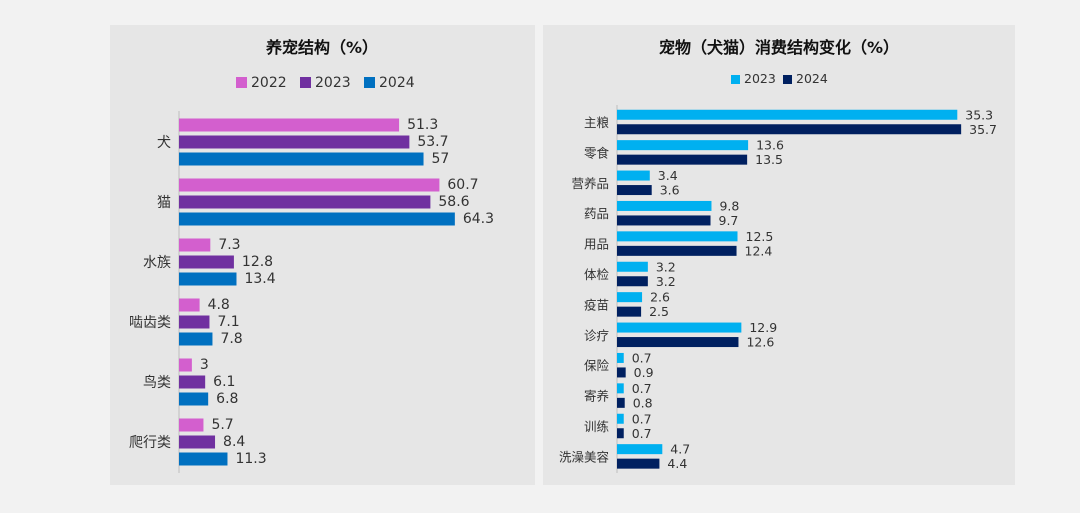  What do you see at coordinates (478, 219) in the screenshot?
I see `data-label: 64.3` at bounding box center [478, 219].